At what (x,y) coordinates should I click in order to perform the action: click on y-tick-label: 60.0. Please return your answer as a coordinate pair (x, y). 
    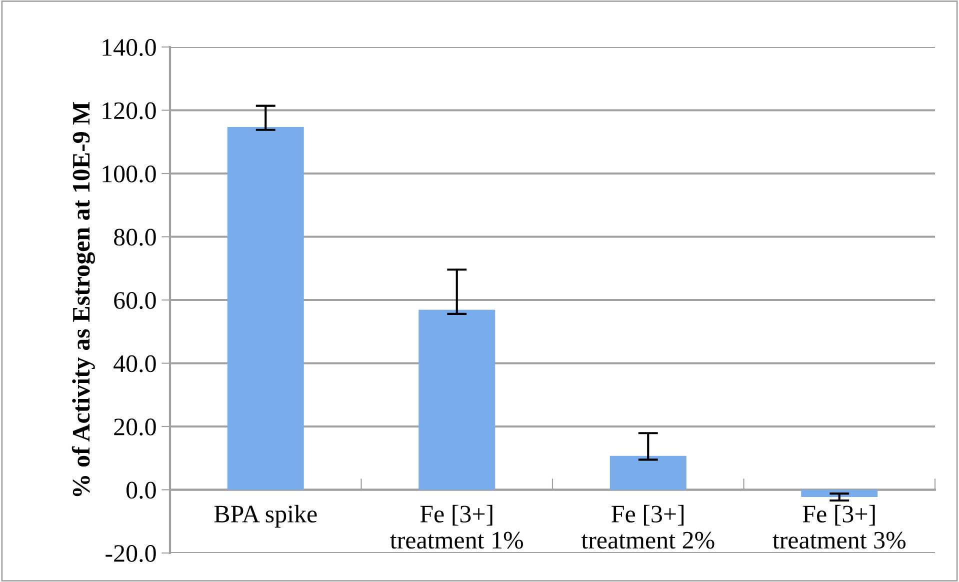
    Looking at the image, I should click on (135, 301).